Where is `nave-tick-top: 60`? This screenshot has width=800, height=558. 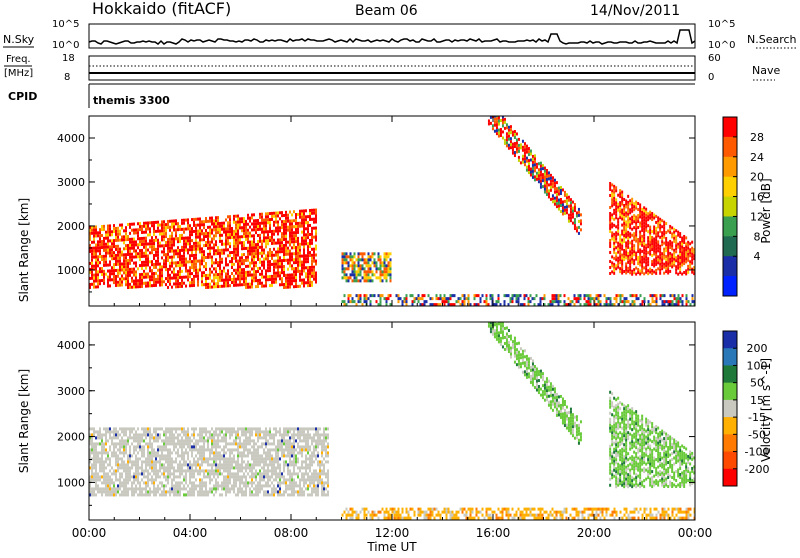 nave-tick-top: 60 is located at coordinates (714, 58).